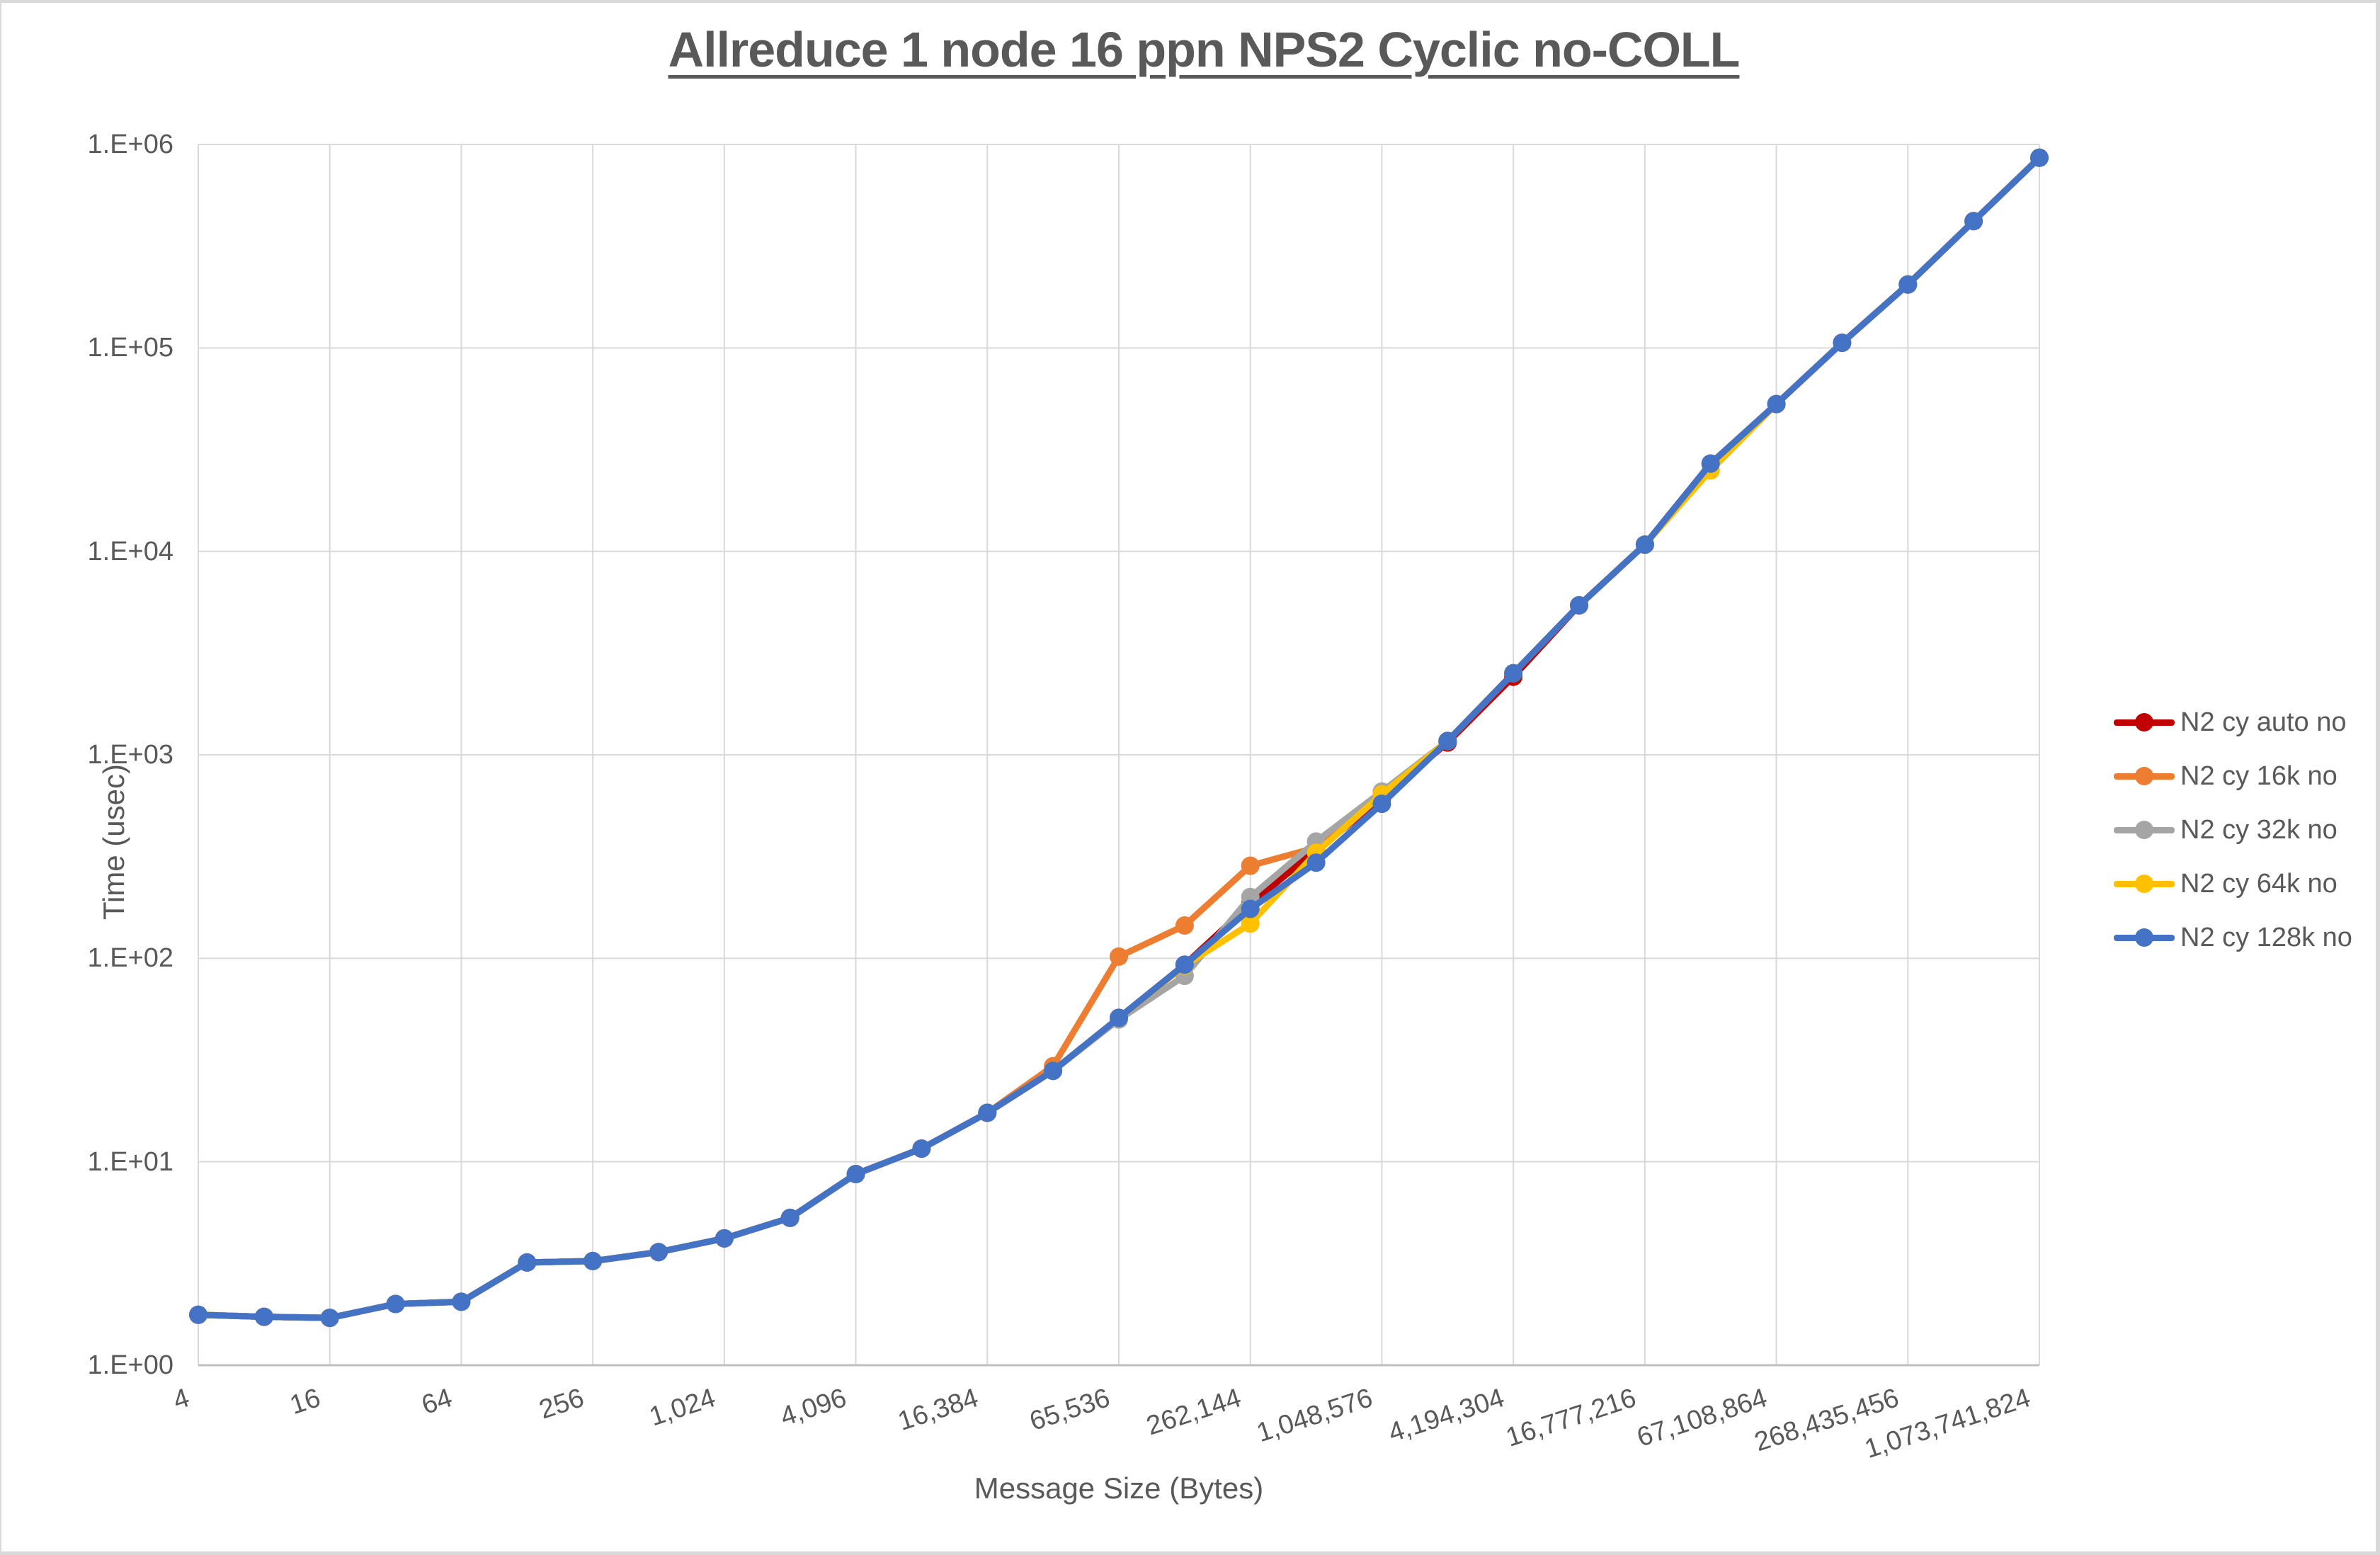  What do you see at coordinates (1119, 1488) in the screenshot?
I see `x-axis-title: Message Size (Bytes)` at bounding box center [1119, 1488].